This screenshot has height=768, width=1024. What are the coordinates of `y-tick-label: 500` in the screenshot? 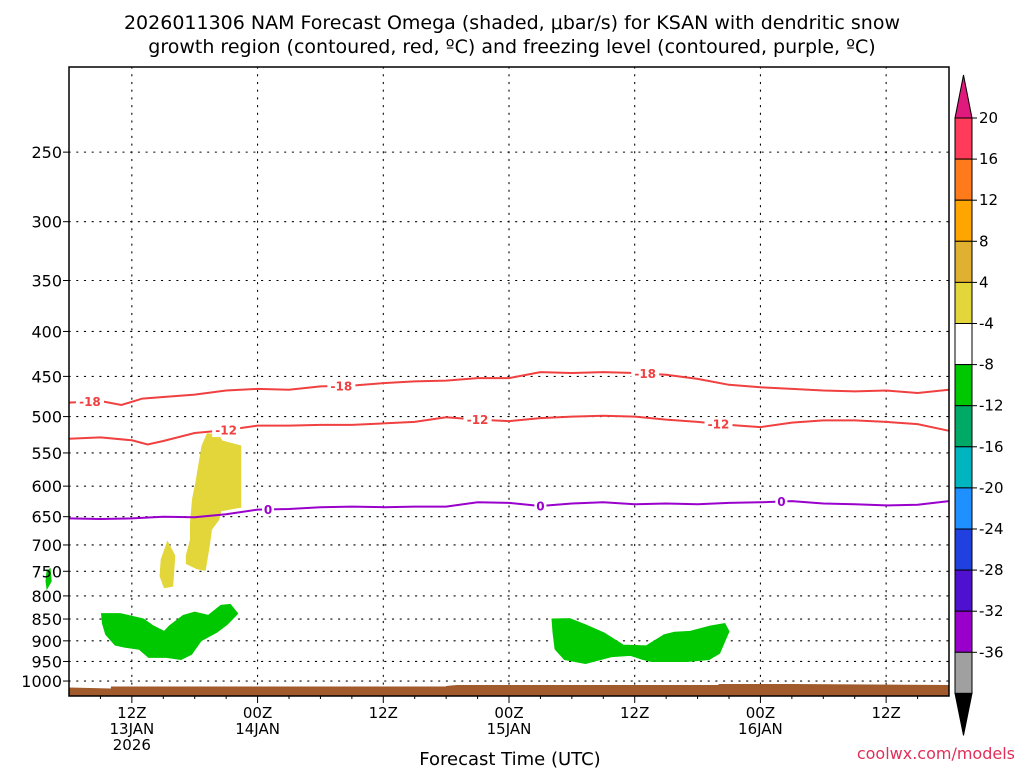 It's located at (46, 417).